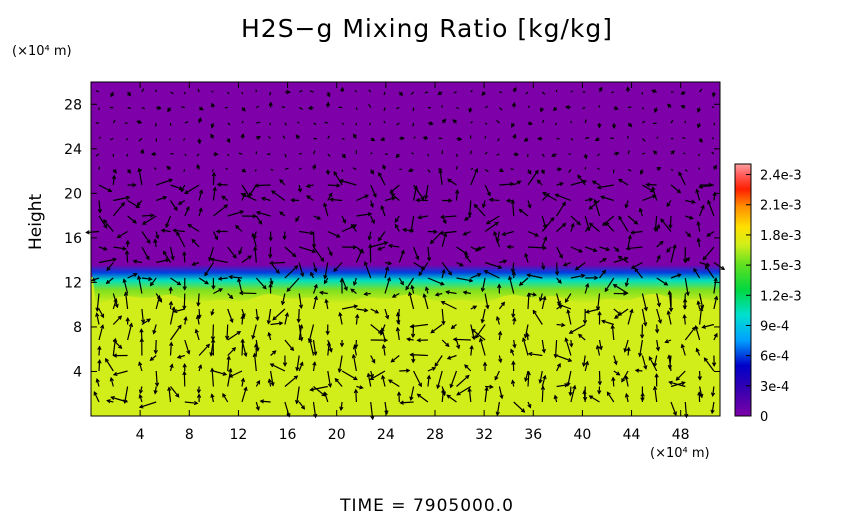 Image resolution: width=854 pixels, height=519 pixels. I want to click on x-tick-label: 8, so click(189, 435).